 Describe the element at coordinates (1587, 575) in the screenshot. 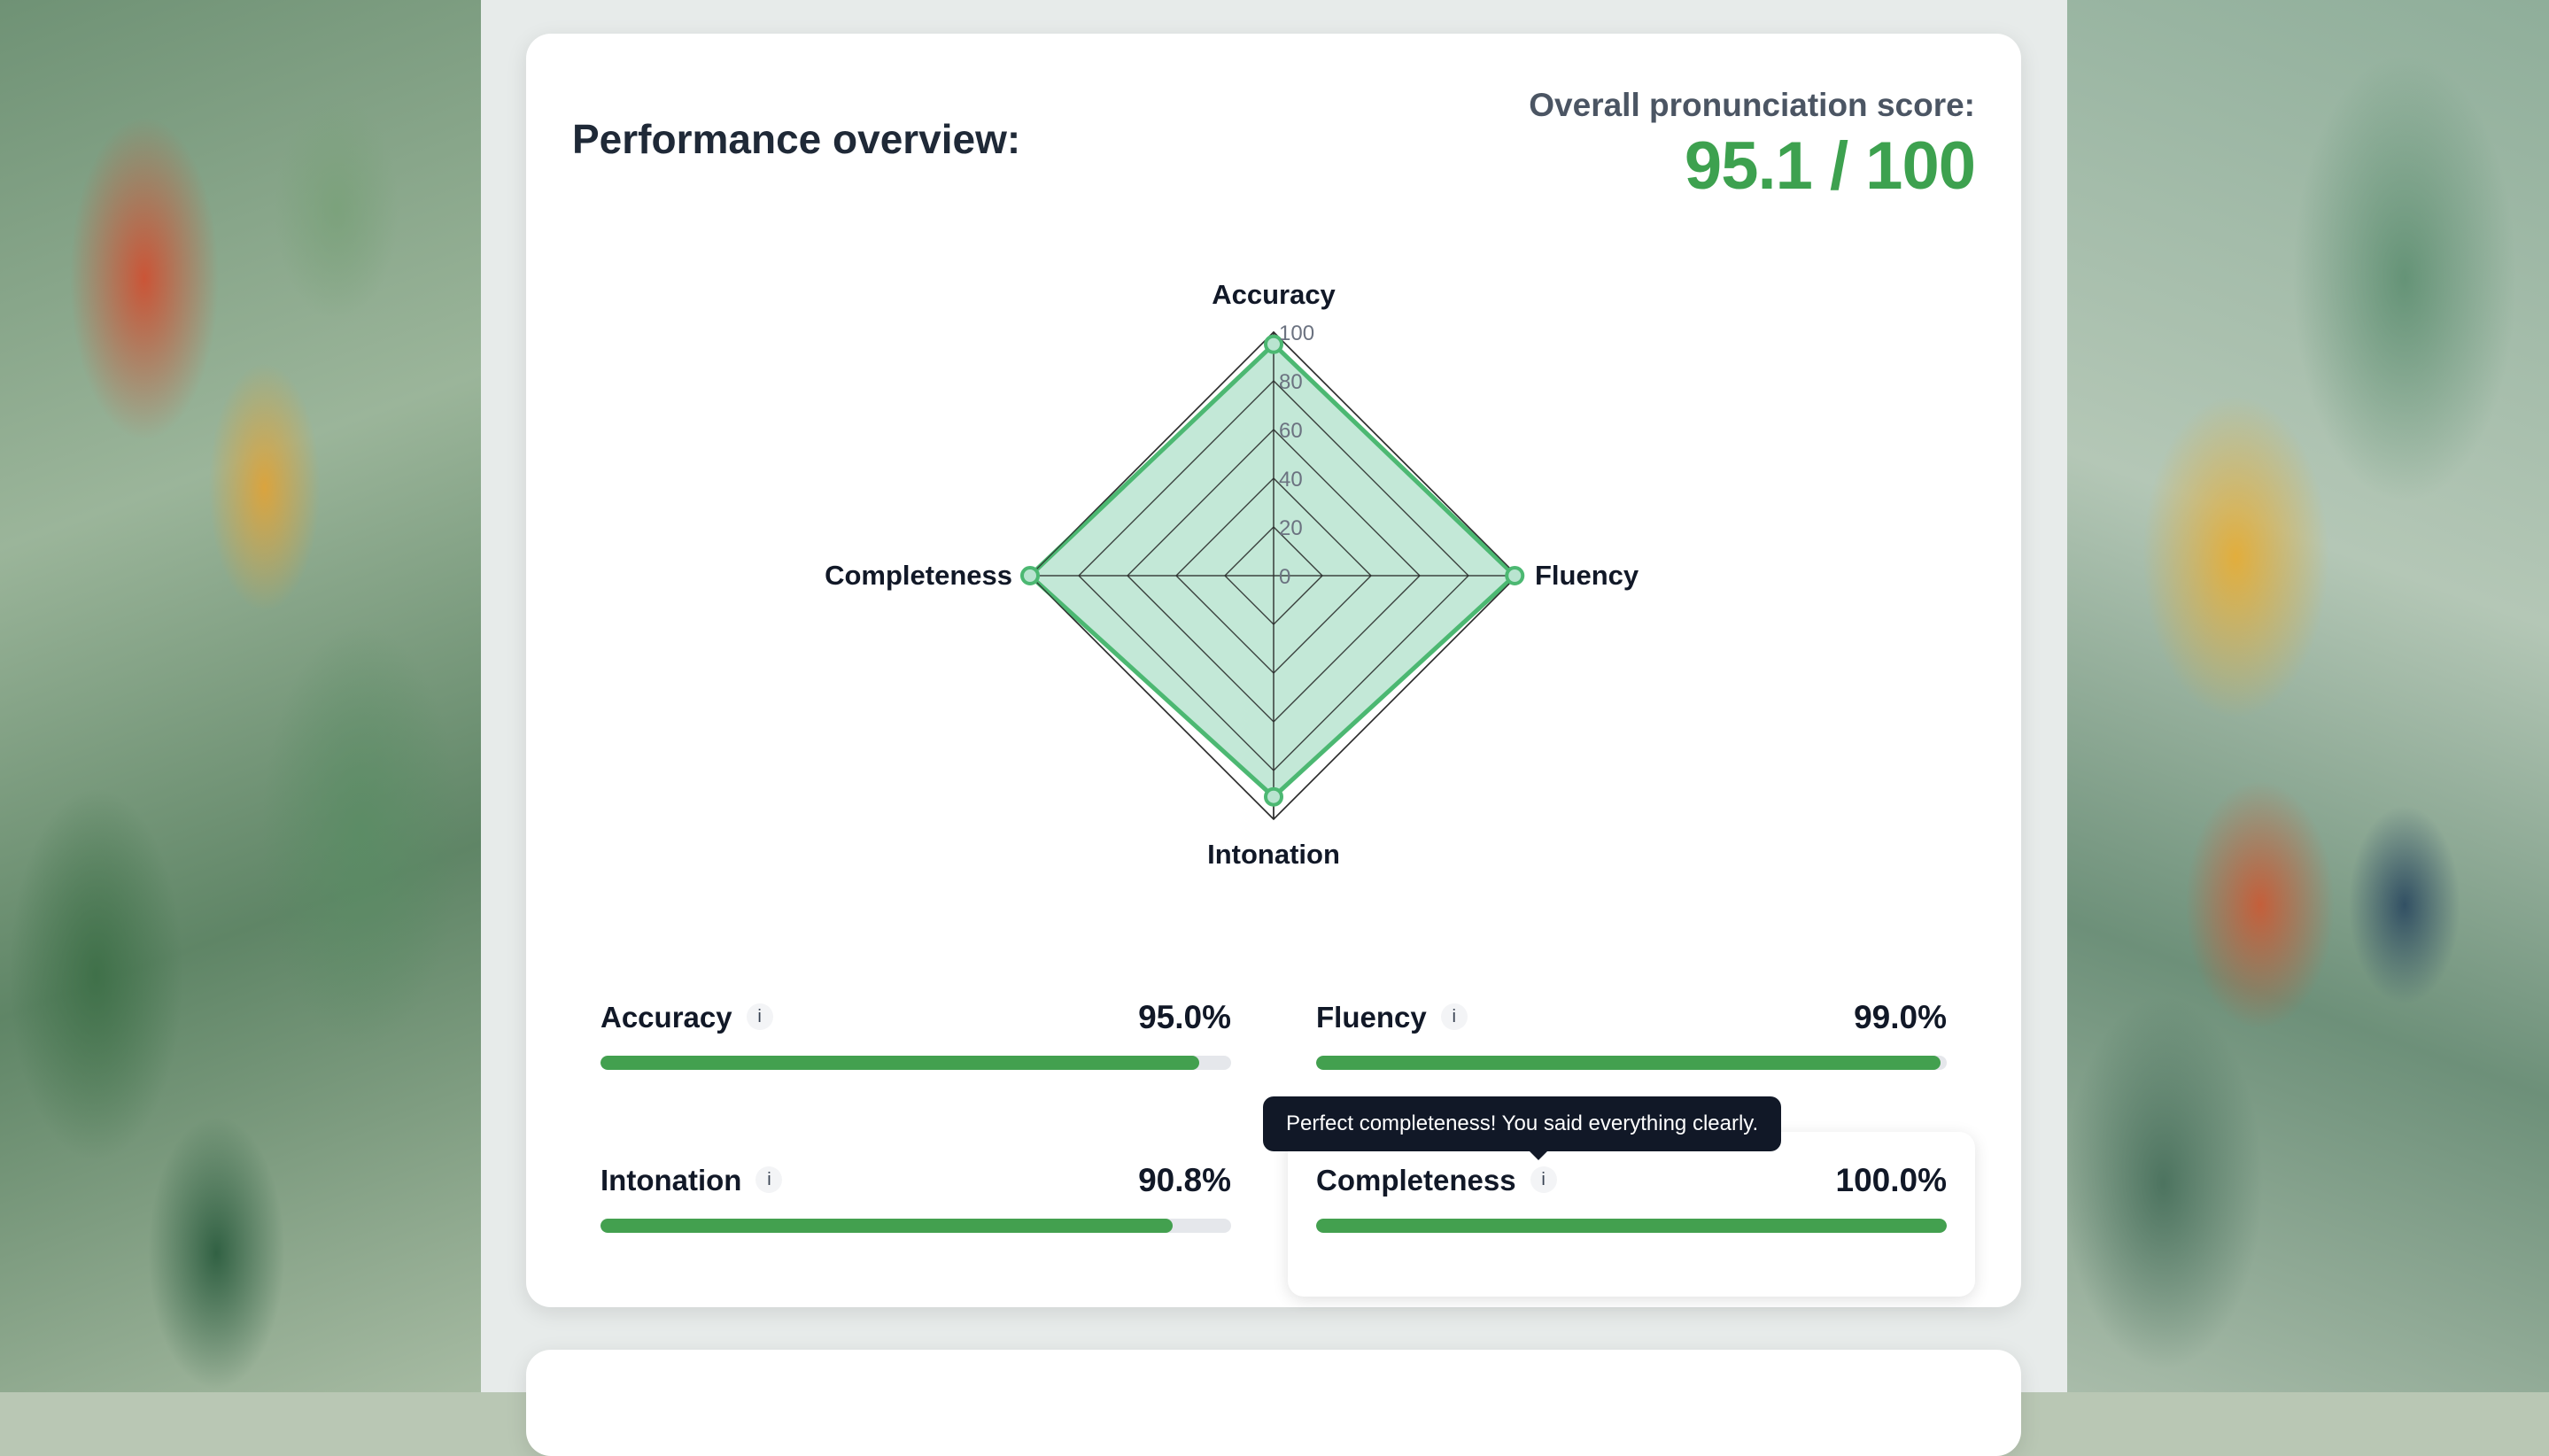

I see `radar-axis-label-fluency: Fluency` at that location.